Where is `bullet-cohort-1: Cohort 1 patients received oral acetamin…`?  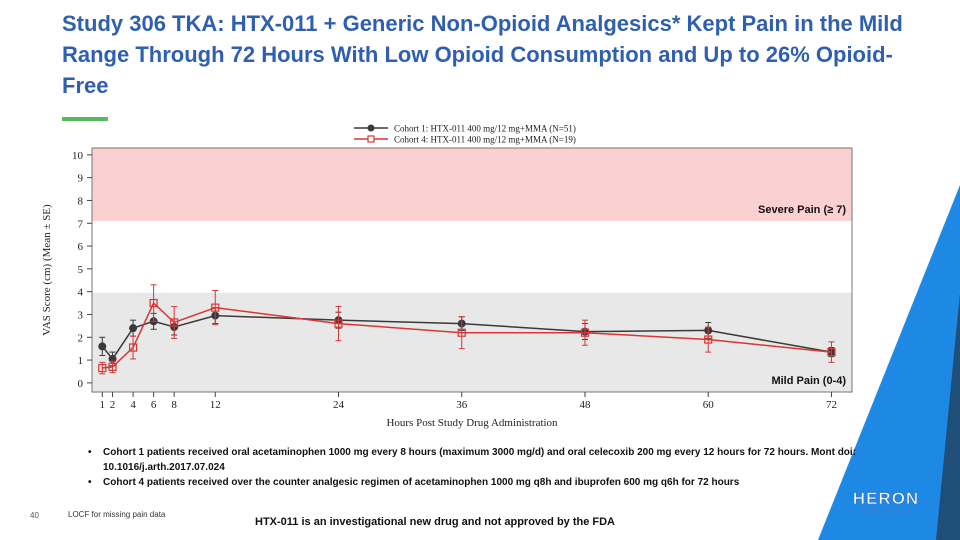 bullet-cohort-1: Cohort 1 patients received oral acetamin… is located at coordinates (478, 460).